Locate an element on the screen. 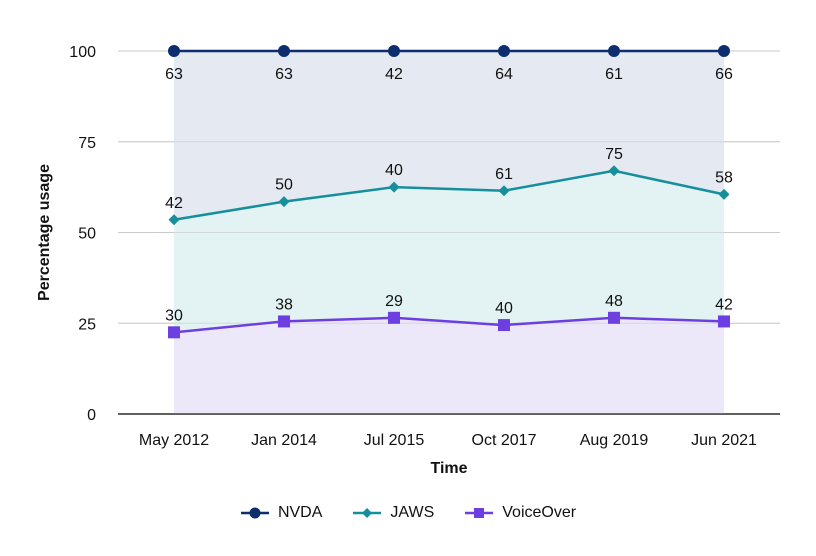 Image resolution: width=816 pixels, height=556 pixels. data-label-voiceover: 40 is located at coordinates (504, 308).